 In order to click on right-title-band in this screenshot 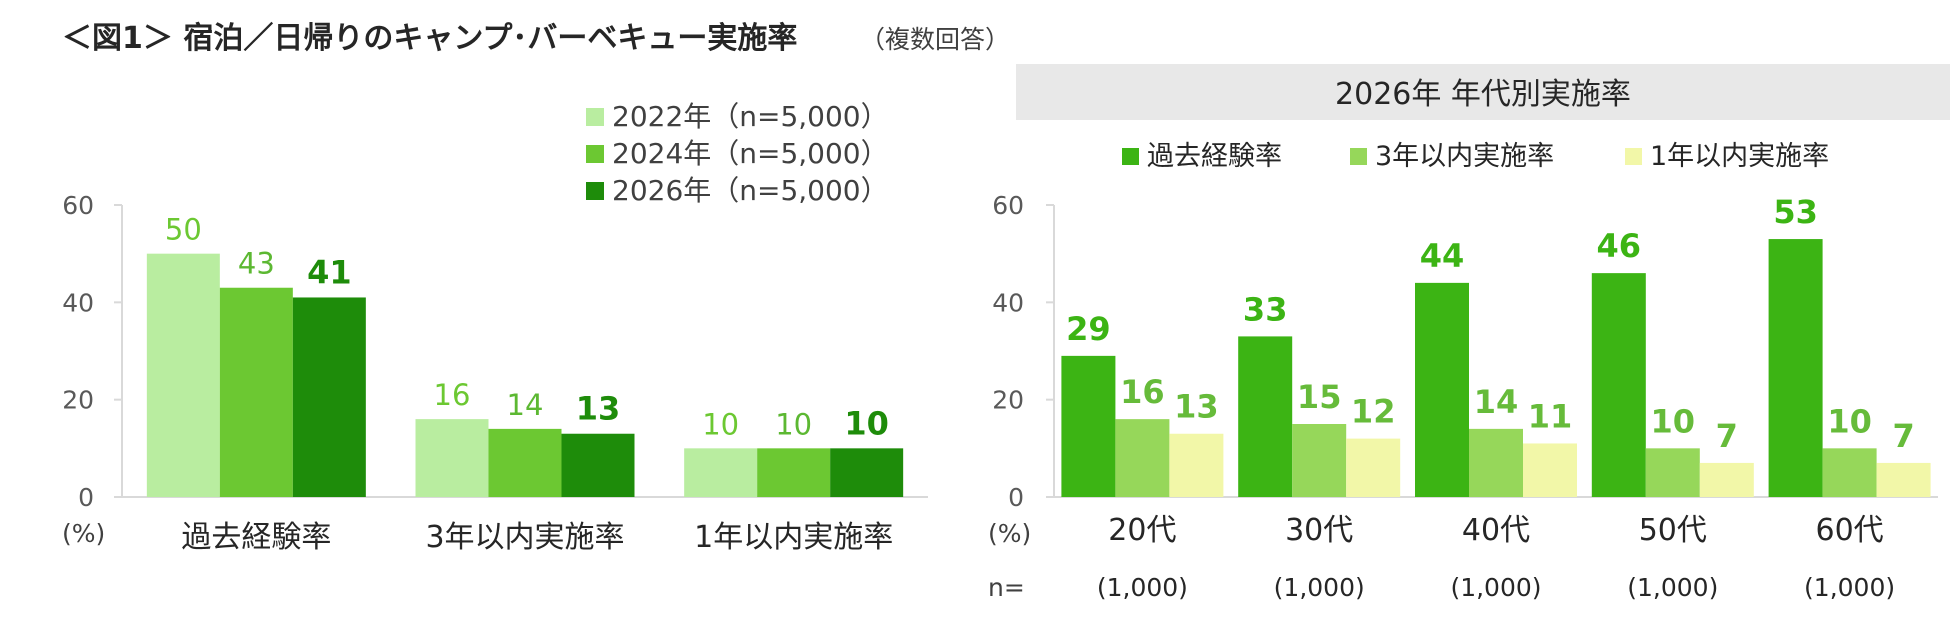, I will do `click(1483, 92)`.